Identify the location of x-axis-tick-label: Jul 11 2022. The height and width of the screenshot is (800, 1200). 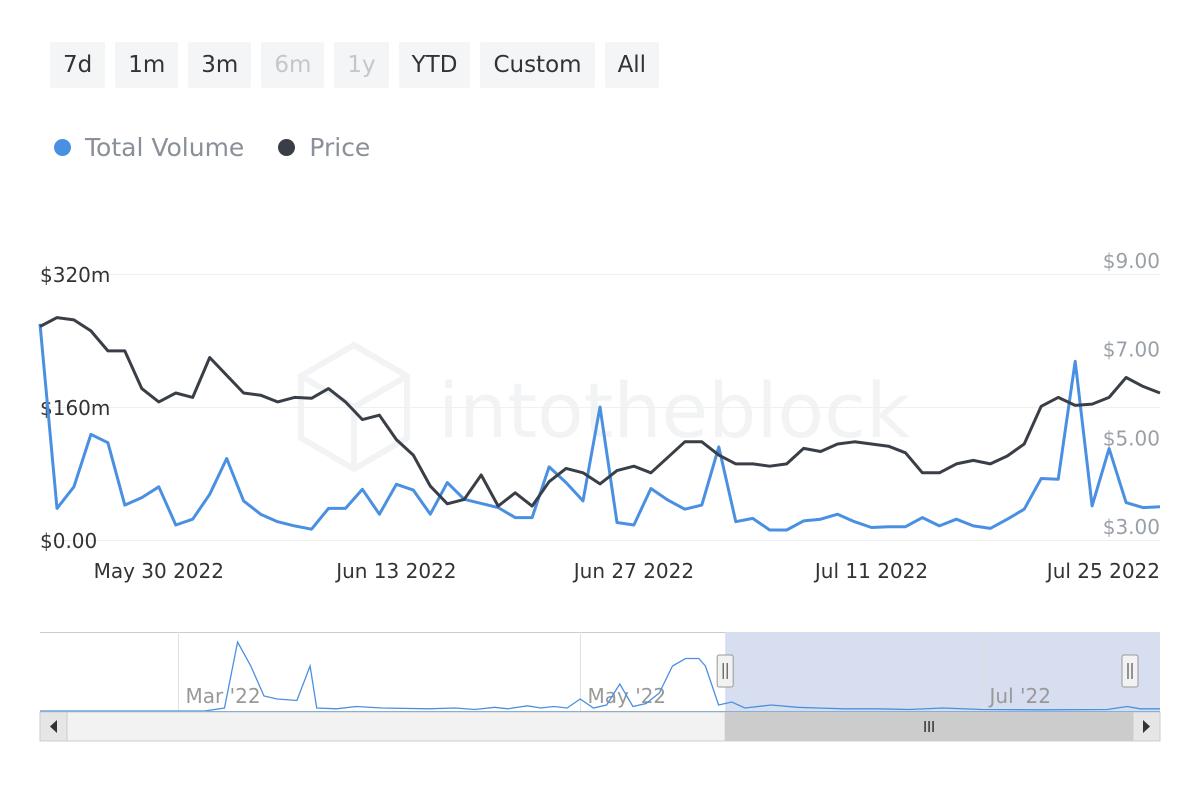
(870, 571).